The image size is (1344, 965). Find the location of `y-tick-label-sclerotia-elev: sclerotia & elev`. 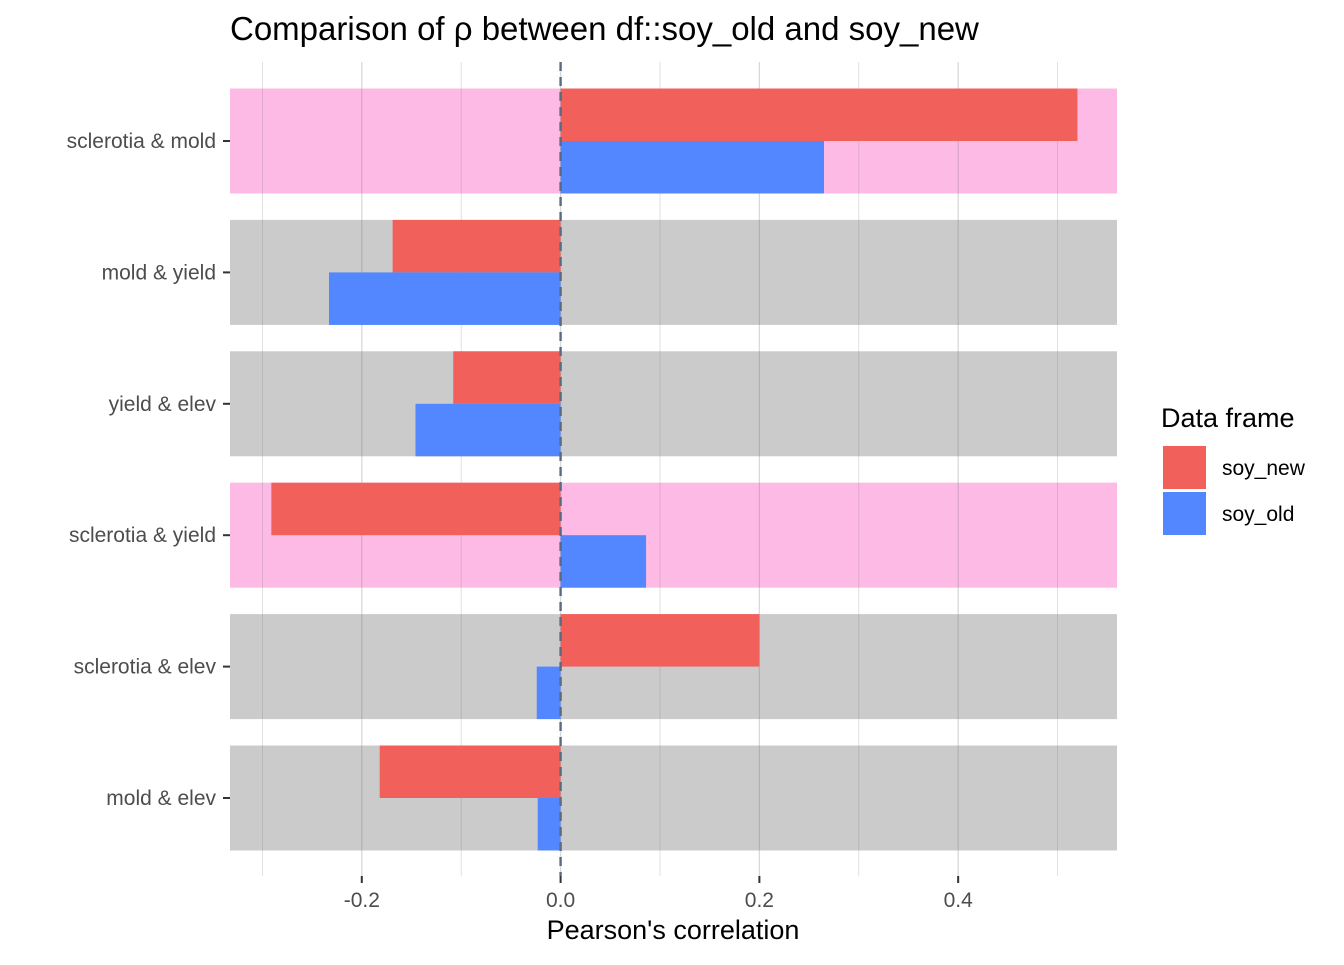

y-tick-label-sclerotia-elev: sclerotia & elev is located at coordinates (145, 667).